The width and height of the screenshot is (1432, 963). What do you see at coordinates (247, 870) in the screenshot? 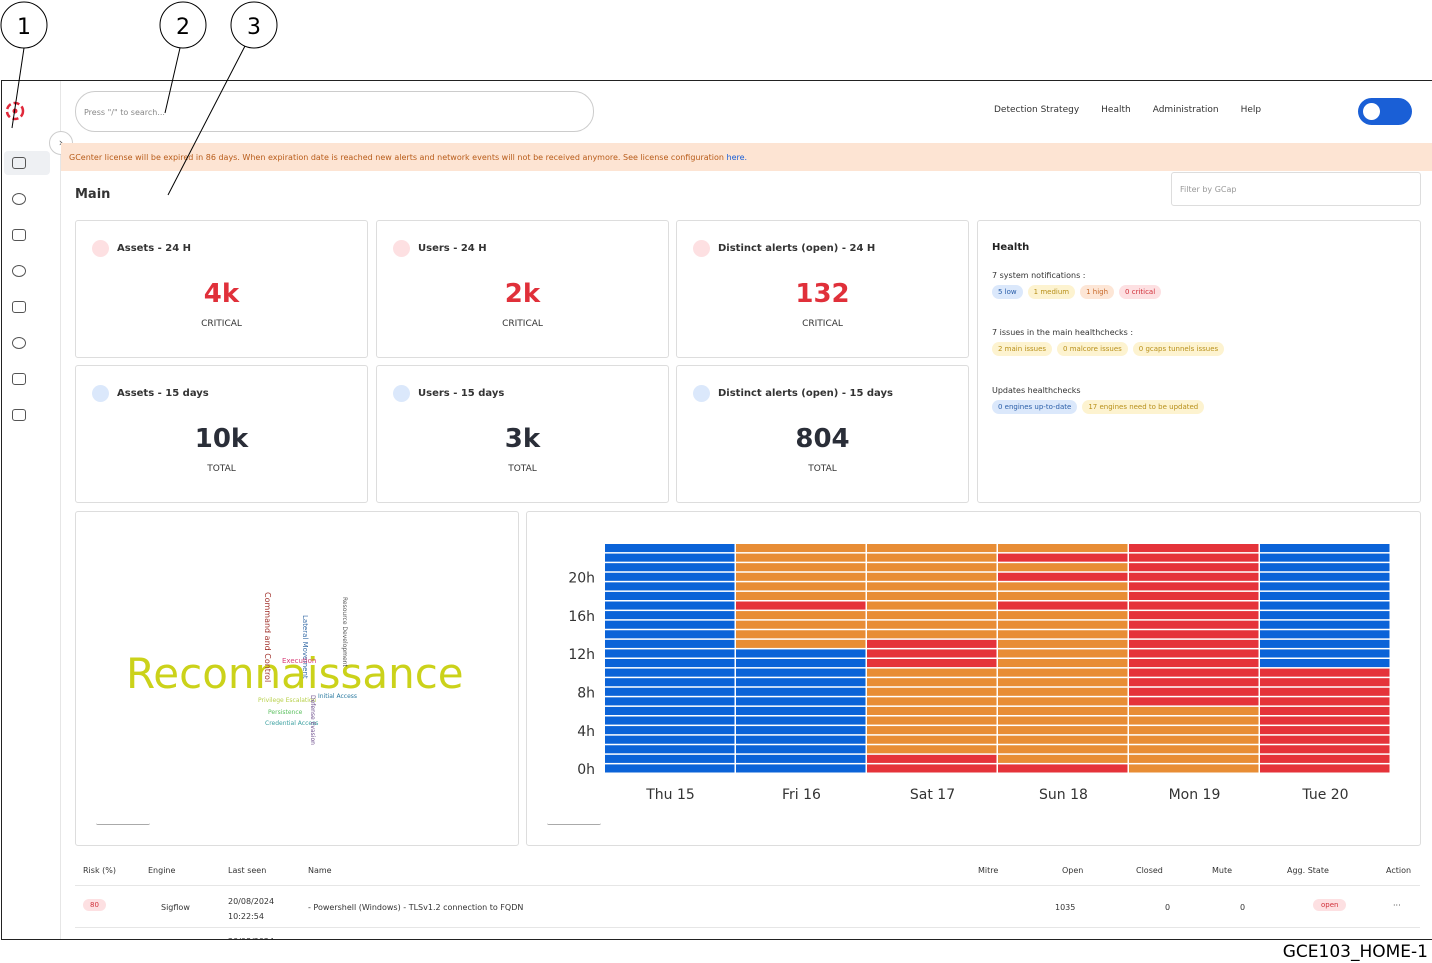
I see `column-header: Last seen` at bounding box center [247, 870].